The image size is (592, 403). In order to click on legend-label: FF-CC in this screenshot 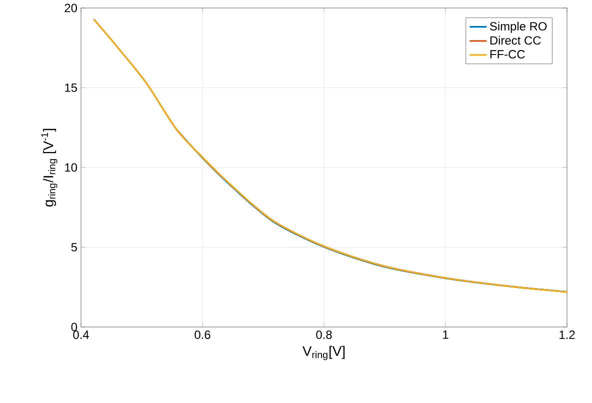, I will do `click(507, 54)`.